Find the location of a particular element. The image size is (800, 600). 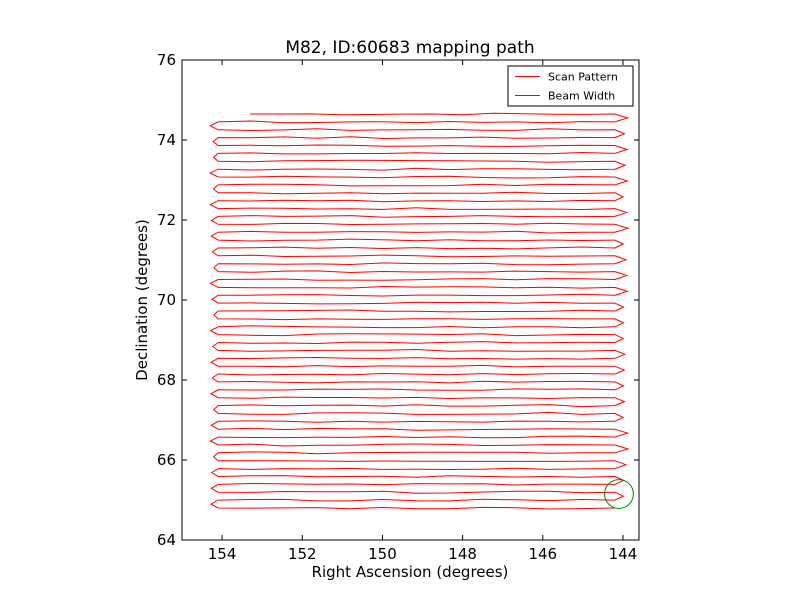

y-tick-label: 74 is located at coordinates (166, 140).